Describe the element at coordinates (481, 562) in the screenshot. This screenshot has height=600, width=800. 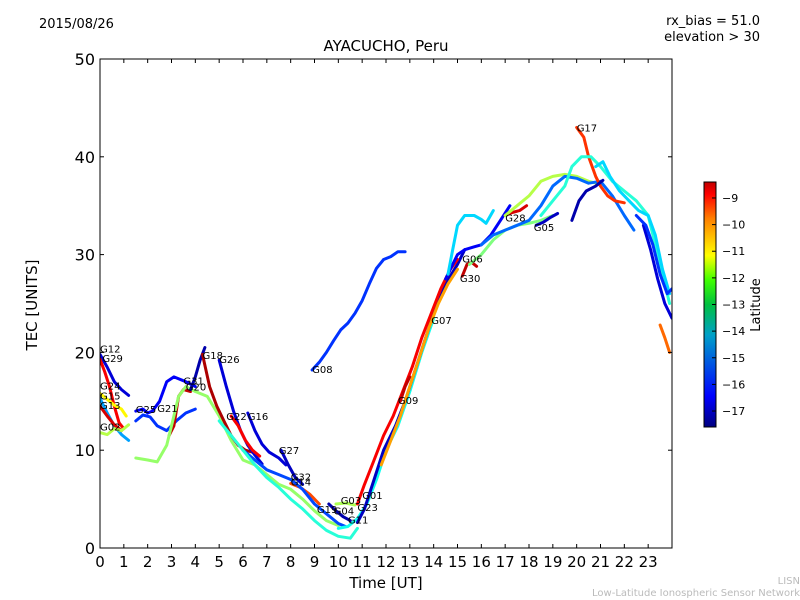
I see `x-tick-label: 16` at that location.